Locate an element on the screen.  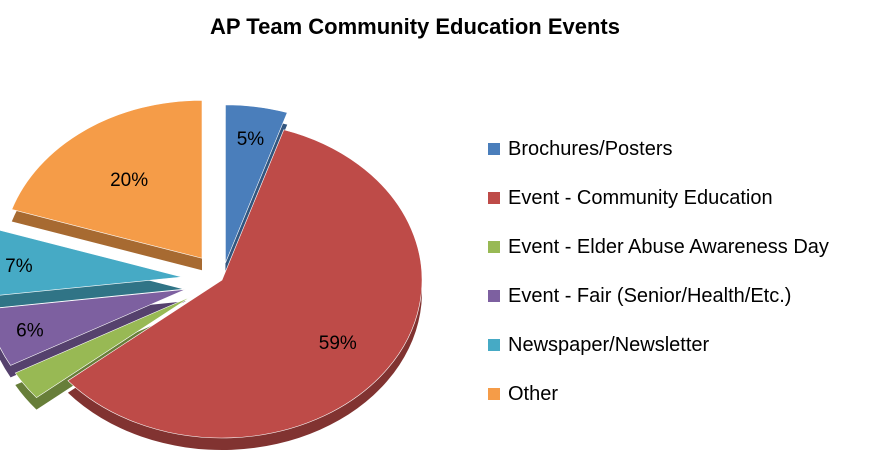
legend-item-newspaper-newsletter: Newspaper/Newsletter is located at coordinates (658, 345).